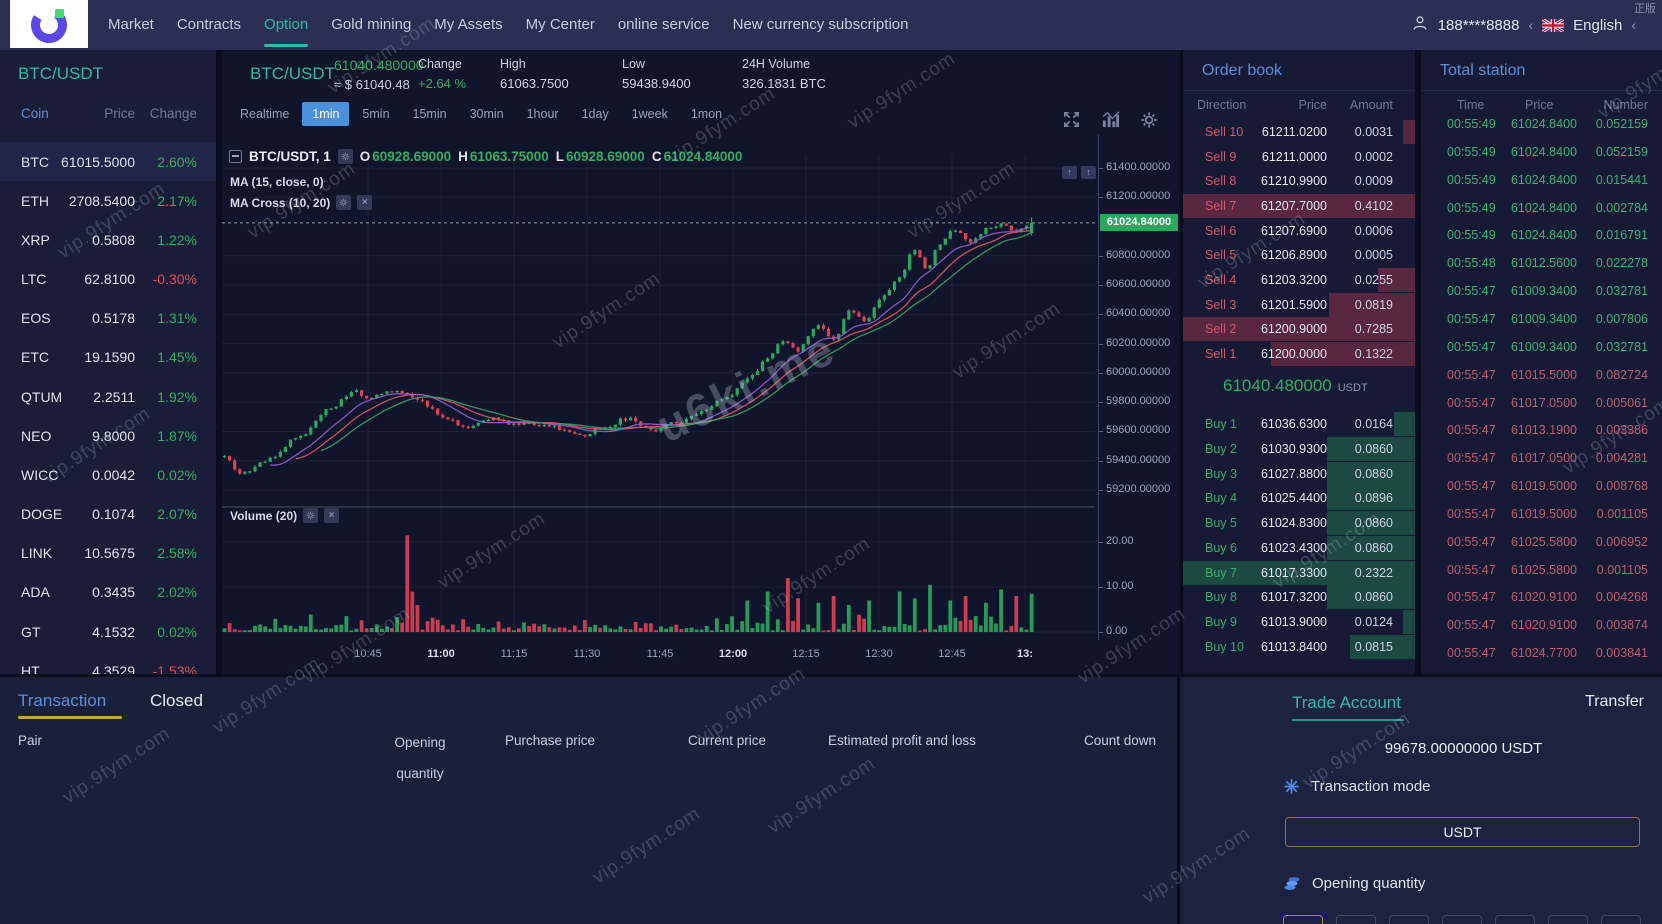  Describe the element at coordinates (542, 114) in the screenshot. I see `timeframe-1hour: 1hour` at that location.